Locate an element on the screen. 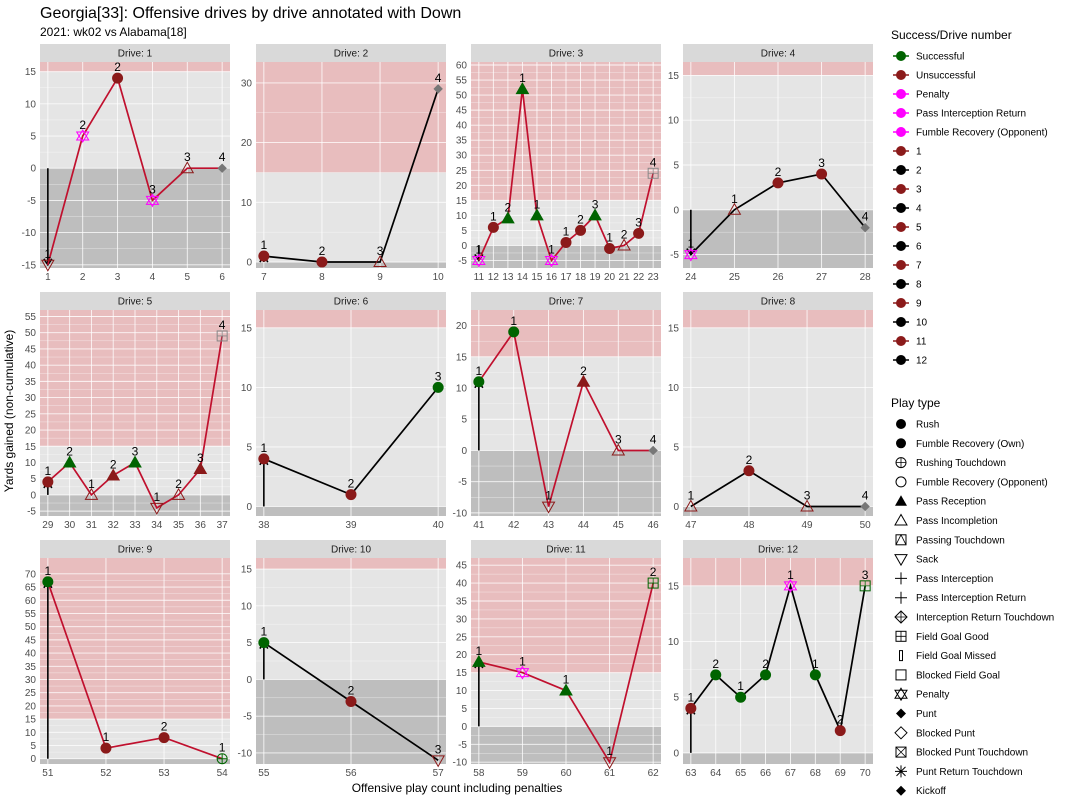  star-of-david-icon is located at coordinates (901, 693).